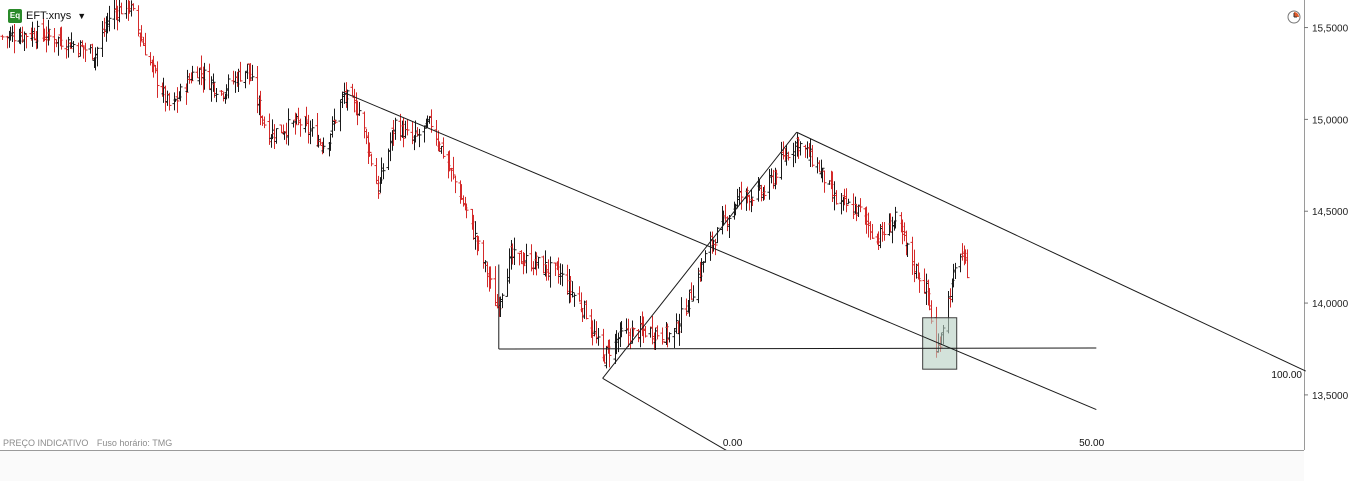  What do you see at coordinates (652, 465) in the screenshot?
I see `time-axis` at bounding box center [652, 465].